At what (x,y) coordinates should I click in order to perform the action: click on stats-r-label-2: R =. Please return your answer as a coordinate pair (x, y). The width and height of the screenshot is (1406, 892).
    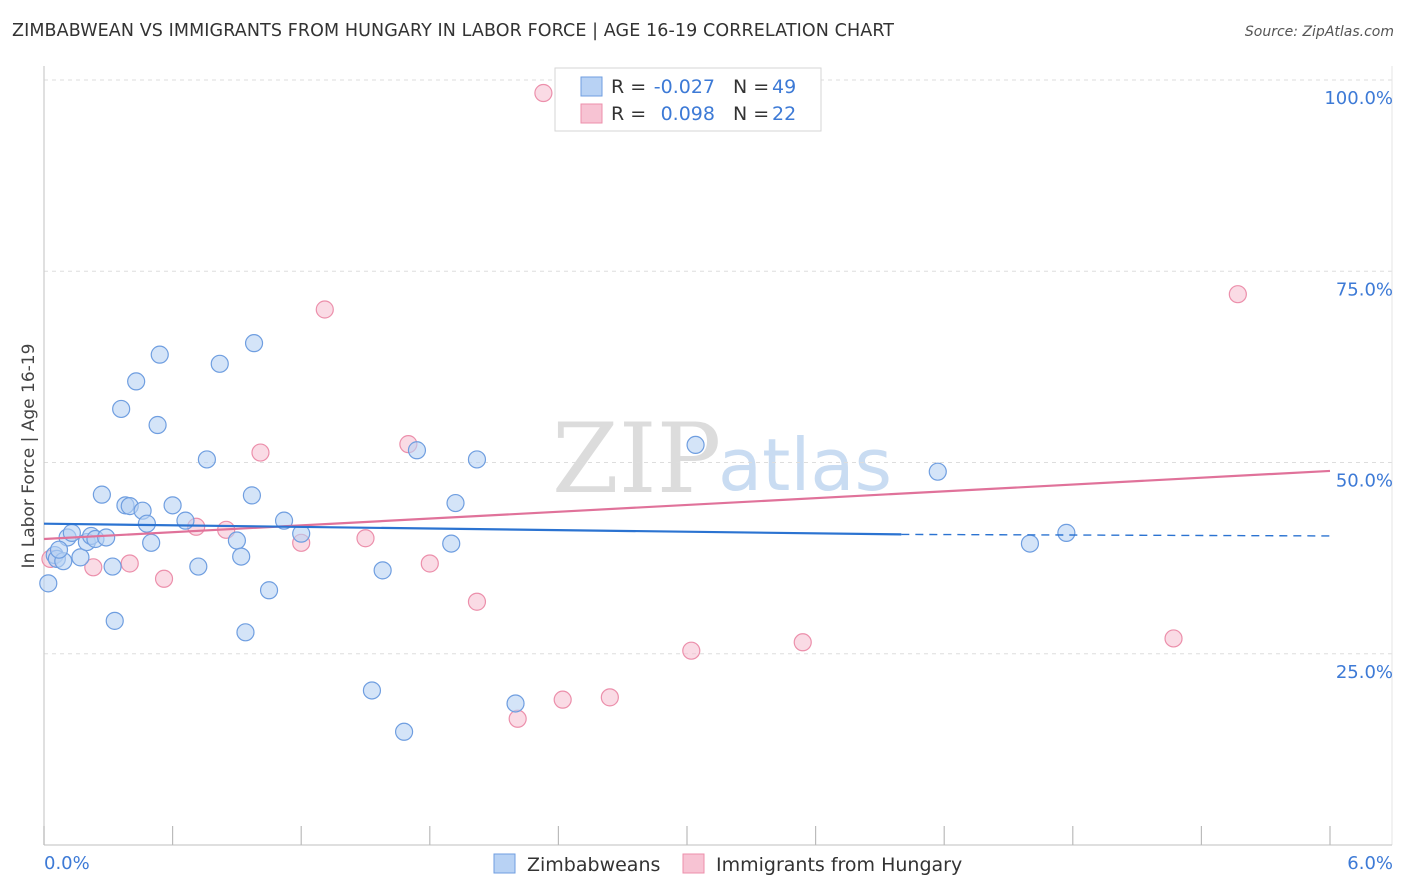
    Looking at the image, I should click on (628, 114).